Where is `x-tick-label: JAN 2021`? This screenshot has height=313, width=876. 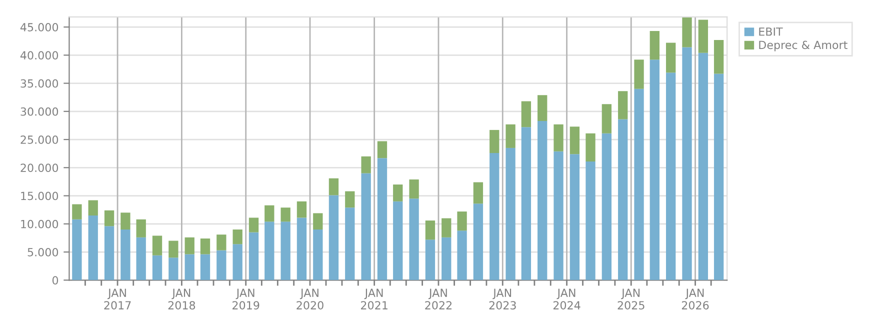 x-tick-label: JAN 2021 is located at coordinates (374, 299).